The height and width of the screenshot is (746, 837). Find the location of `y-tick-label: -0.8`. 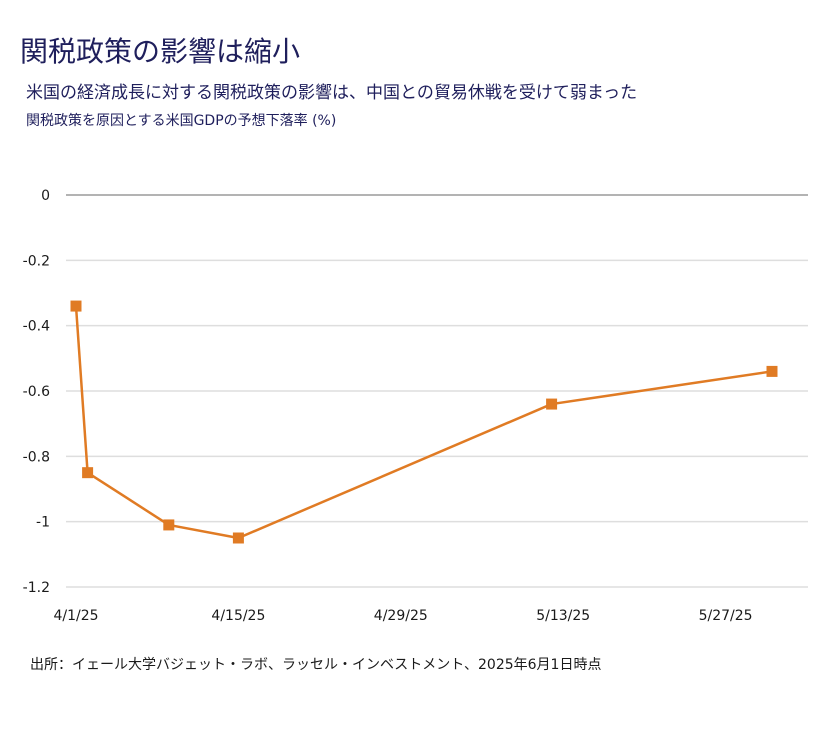

y-tick-label: -0.8 is located at coordinates (36, 457).